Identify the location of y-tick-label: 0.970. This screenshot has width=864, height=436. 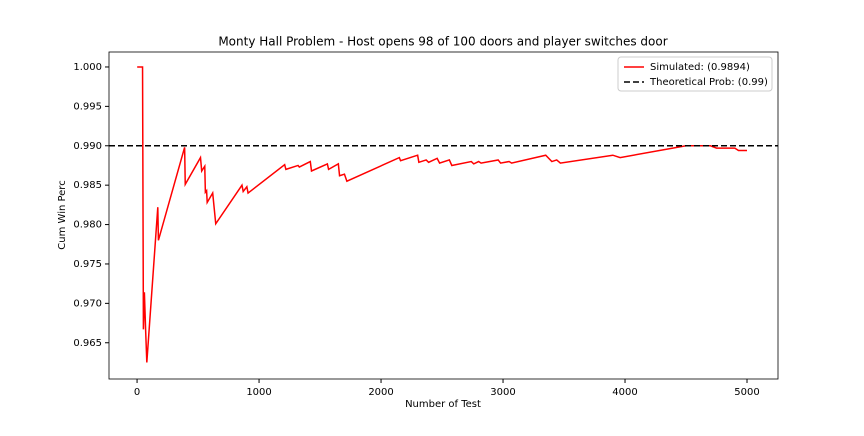
(87, 303).